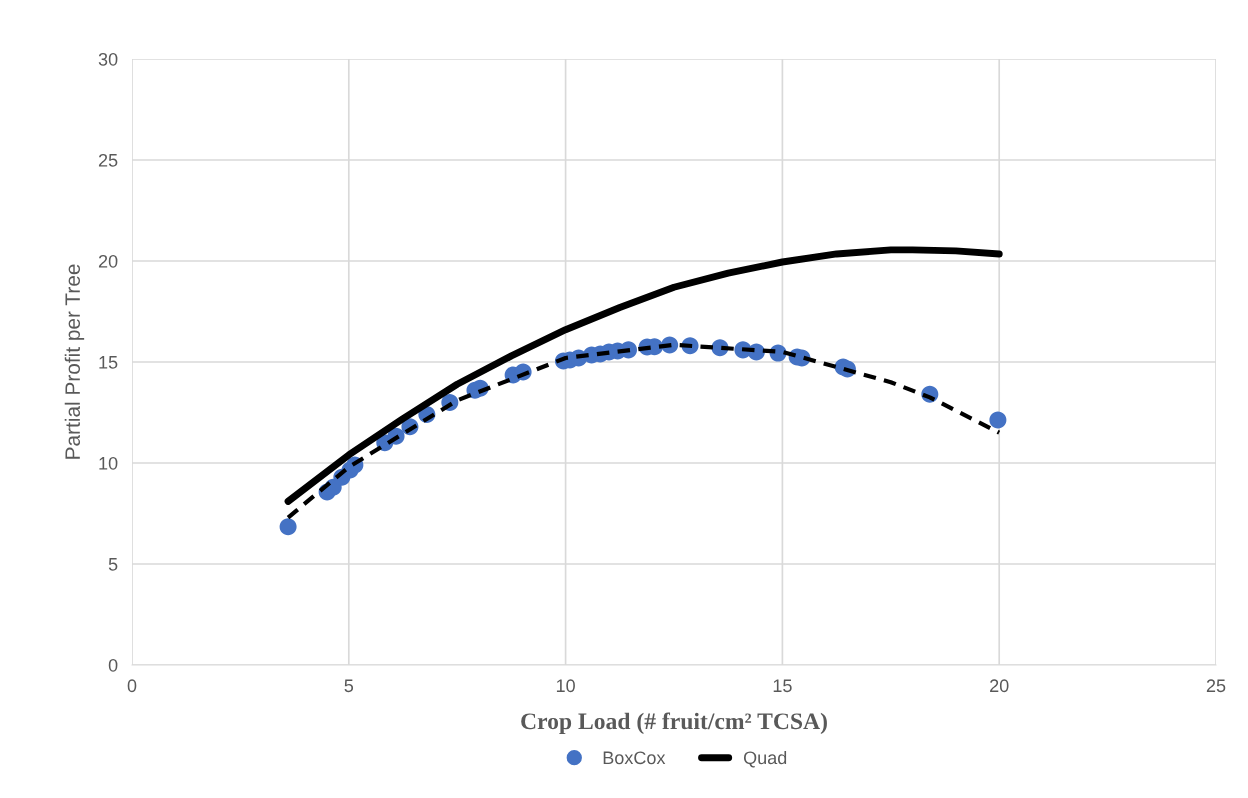  What do you see at coordinates (999, 686) in the screenshot?
I see `x-tick-label: 20` at bounding box center [999, 686].